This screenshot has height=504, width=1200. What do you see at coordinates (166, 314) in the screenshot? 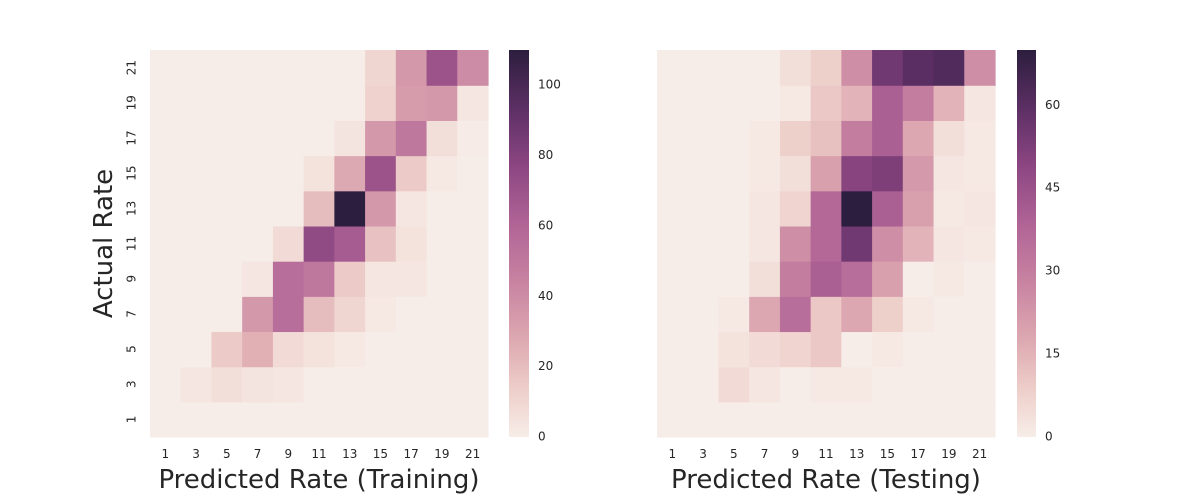
I see `train-cell-r3-c0` at bounding box center [166, 314].